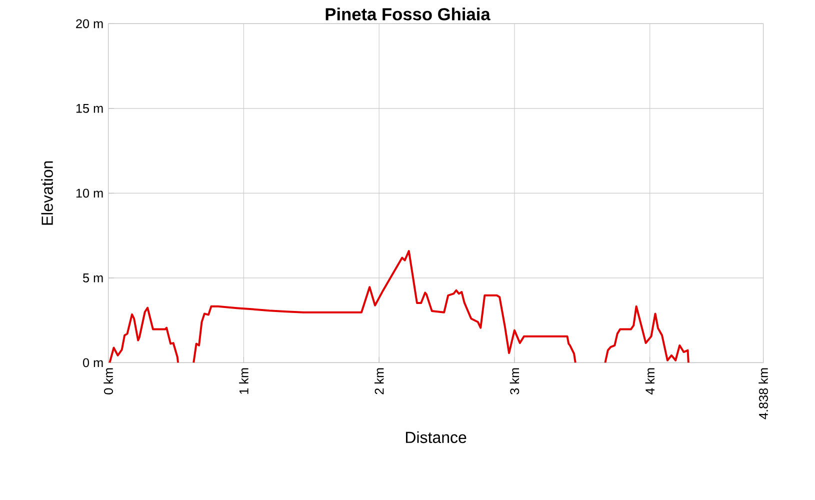 This screenshot has height=500, width=815. I want to click on x-tick-label: 3 km, so click(515, 381).